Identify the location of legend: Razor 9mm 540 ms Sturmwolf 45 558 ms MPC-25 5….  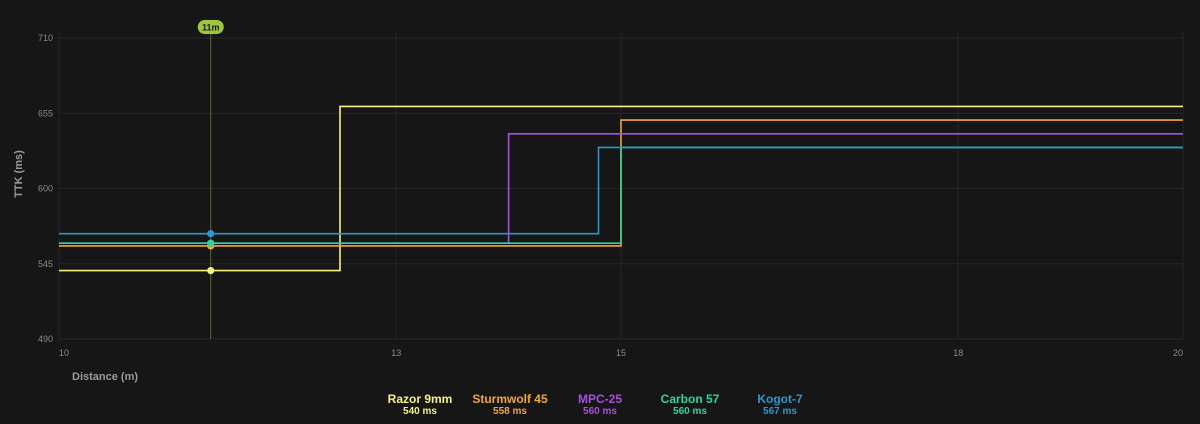
(600, 405).